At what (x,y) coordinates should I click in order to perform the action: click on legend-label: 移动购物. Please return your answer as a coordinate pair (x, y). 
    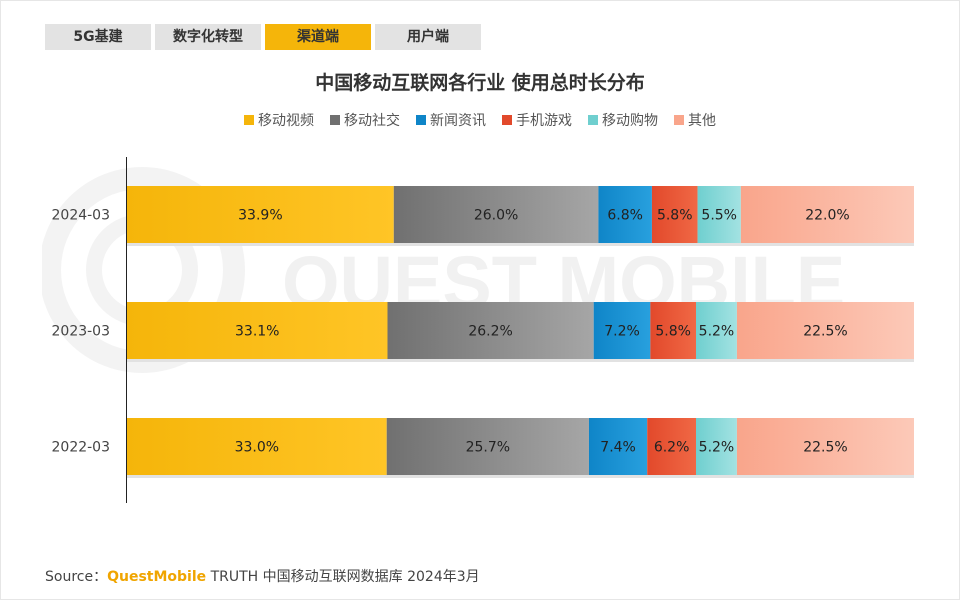
    Looking at the image, I should click on (630, 121).